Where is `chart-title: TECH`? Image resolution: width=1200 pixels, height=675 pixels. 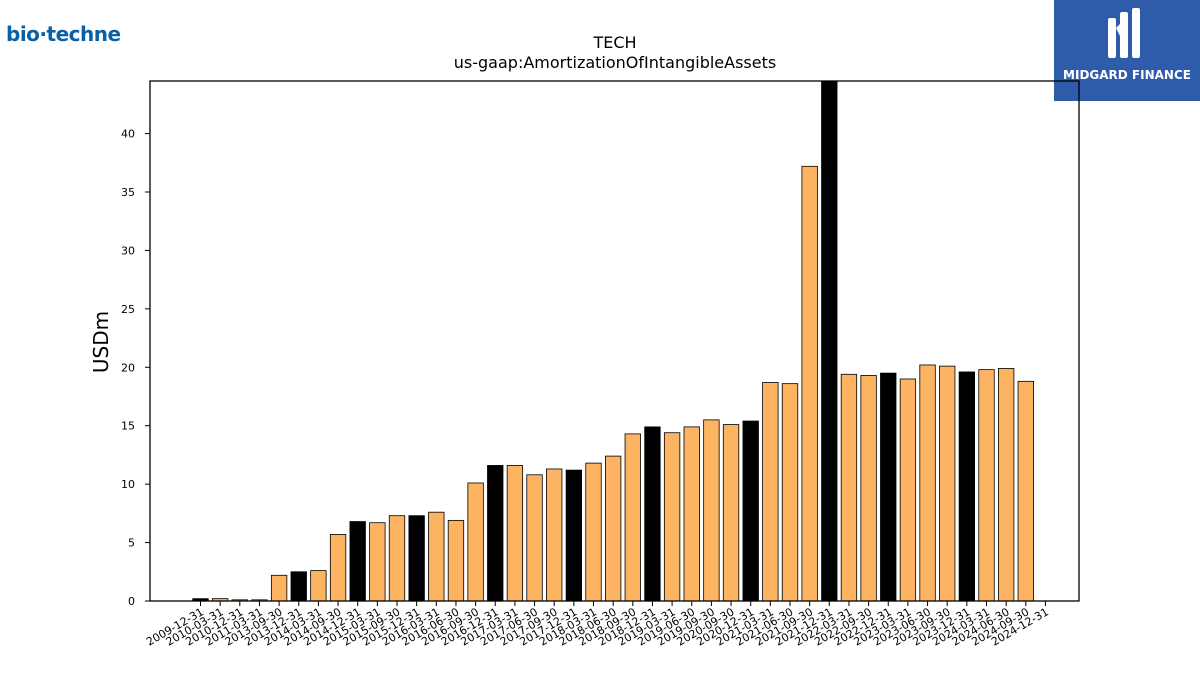 chart-title: TECH is located at coordinates (614, 42).